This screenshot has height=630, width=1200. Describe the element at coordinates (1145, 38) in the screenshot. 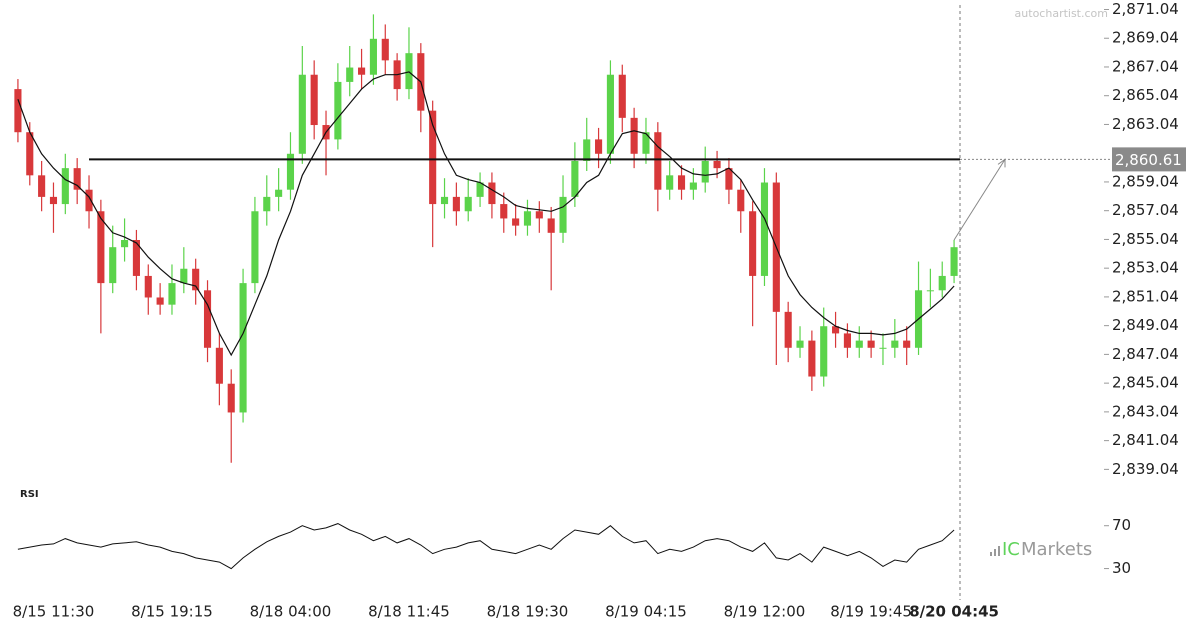

I see `y-tick-label: 2,869.04` at that location.